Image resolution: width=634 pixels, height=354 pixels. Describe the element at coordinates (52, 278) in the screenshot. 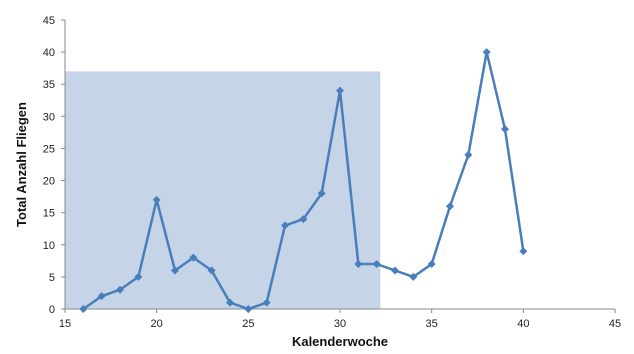

I see `y-tick-label: 5` at that location.